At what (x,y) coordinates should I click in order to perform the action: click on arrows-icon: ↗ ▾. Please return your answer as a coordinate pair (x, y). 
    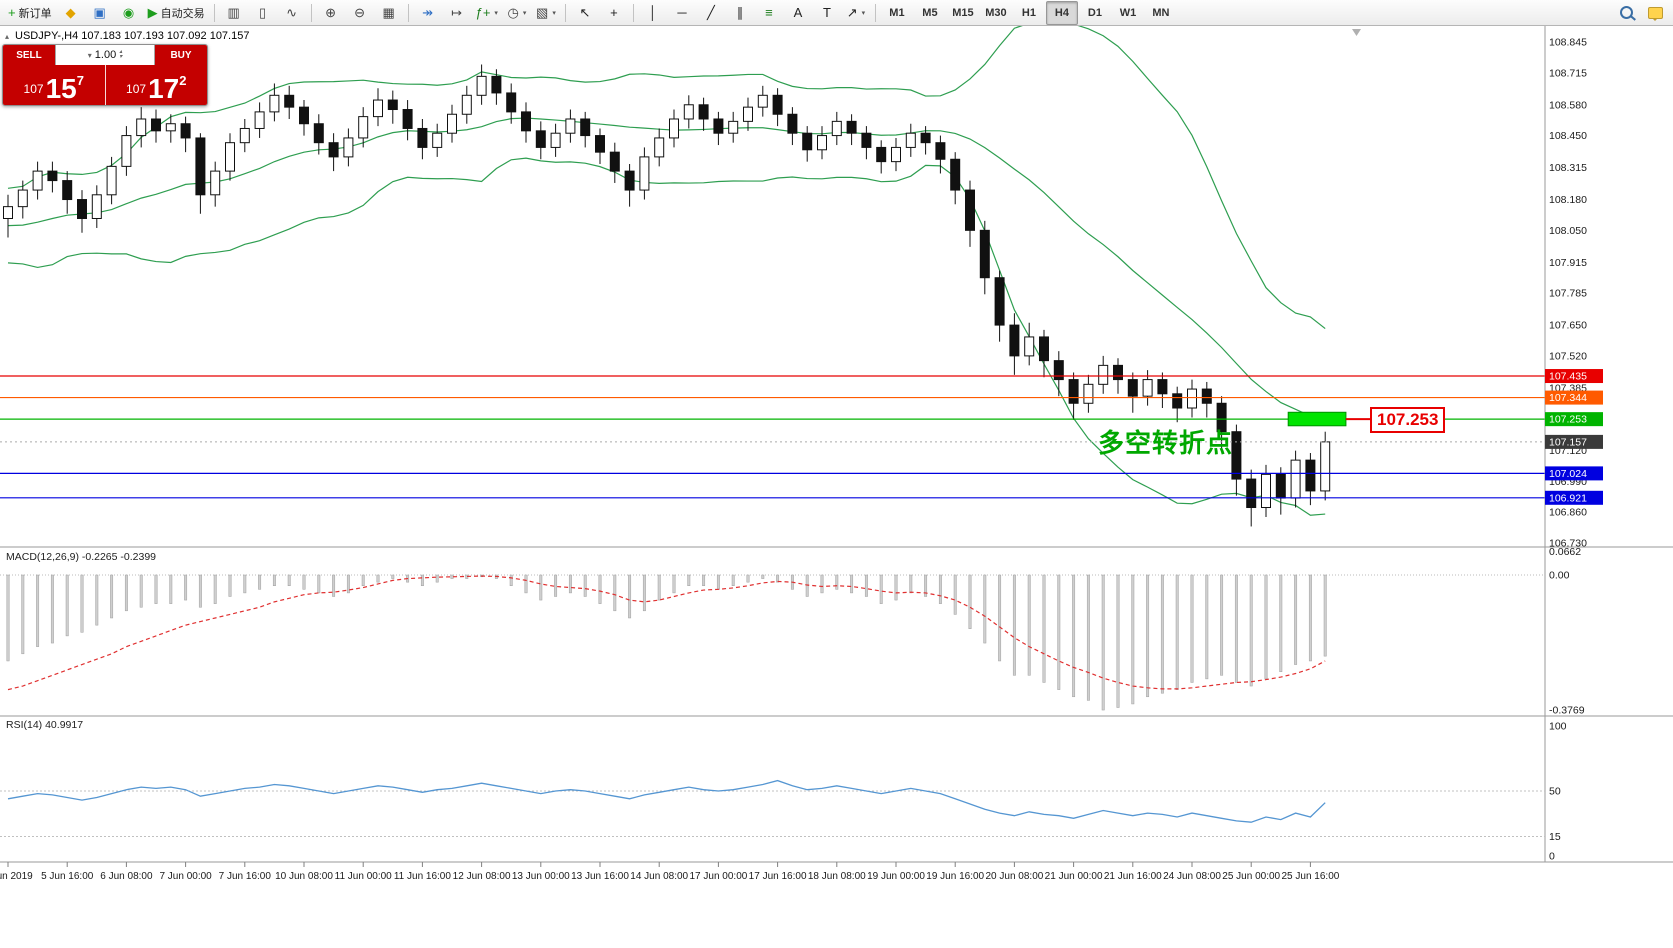
    Looking at the image, I should click on (856, 13).